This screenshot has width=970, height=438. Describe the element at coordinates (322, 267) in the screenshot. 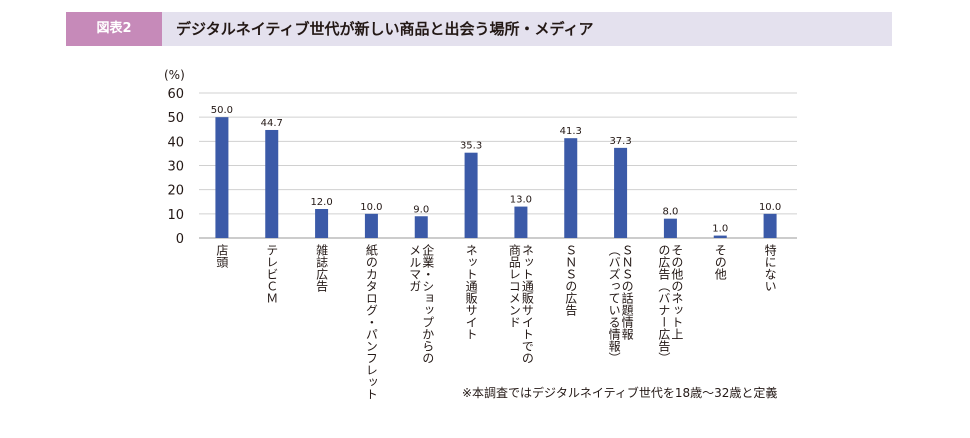

I see `category-label: 雑誌広告` at that location.